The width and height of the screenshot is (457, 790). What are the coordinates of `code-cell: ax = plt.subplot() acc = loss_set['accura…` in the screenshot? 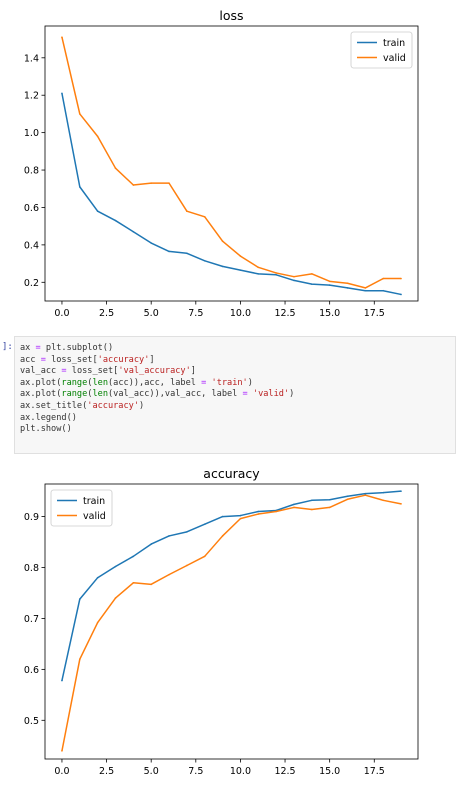 It's located at (235, 395).